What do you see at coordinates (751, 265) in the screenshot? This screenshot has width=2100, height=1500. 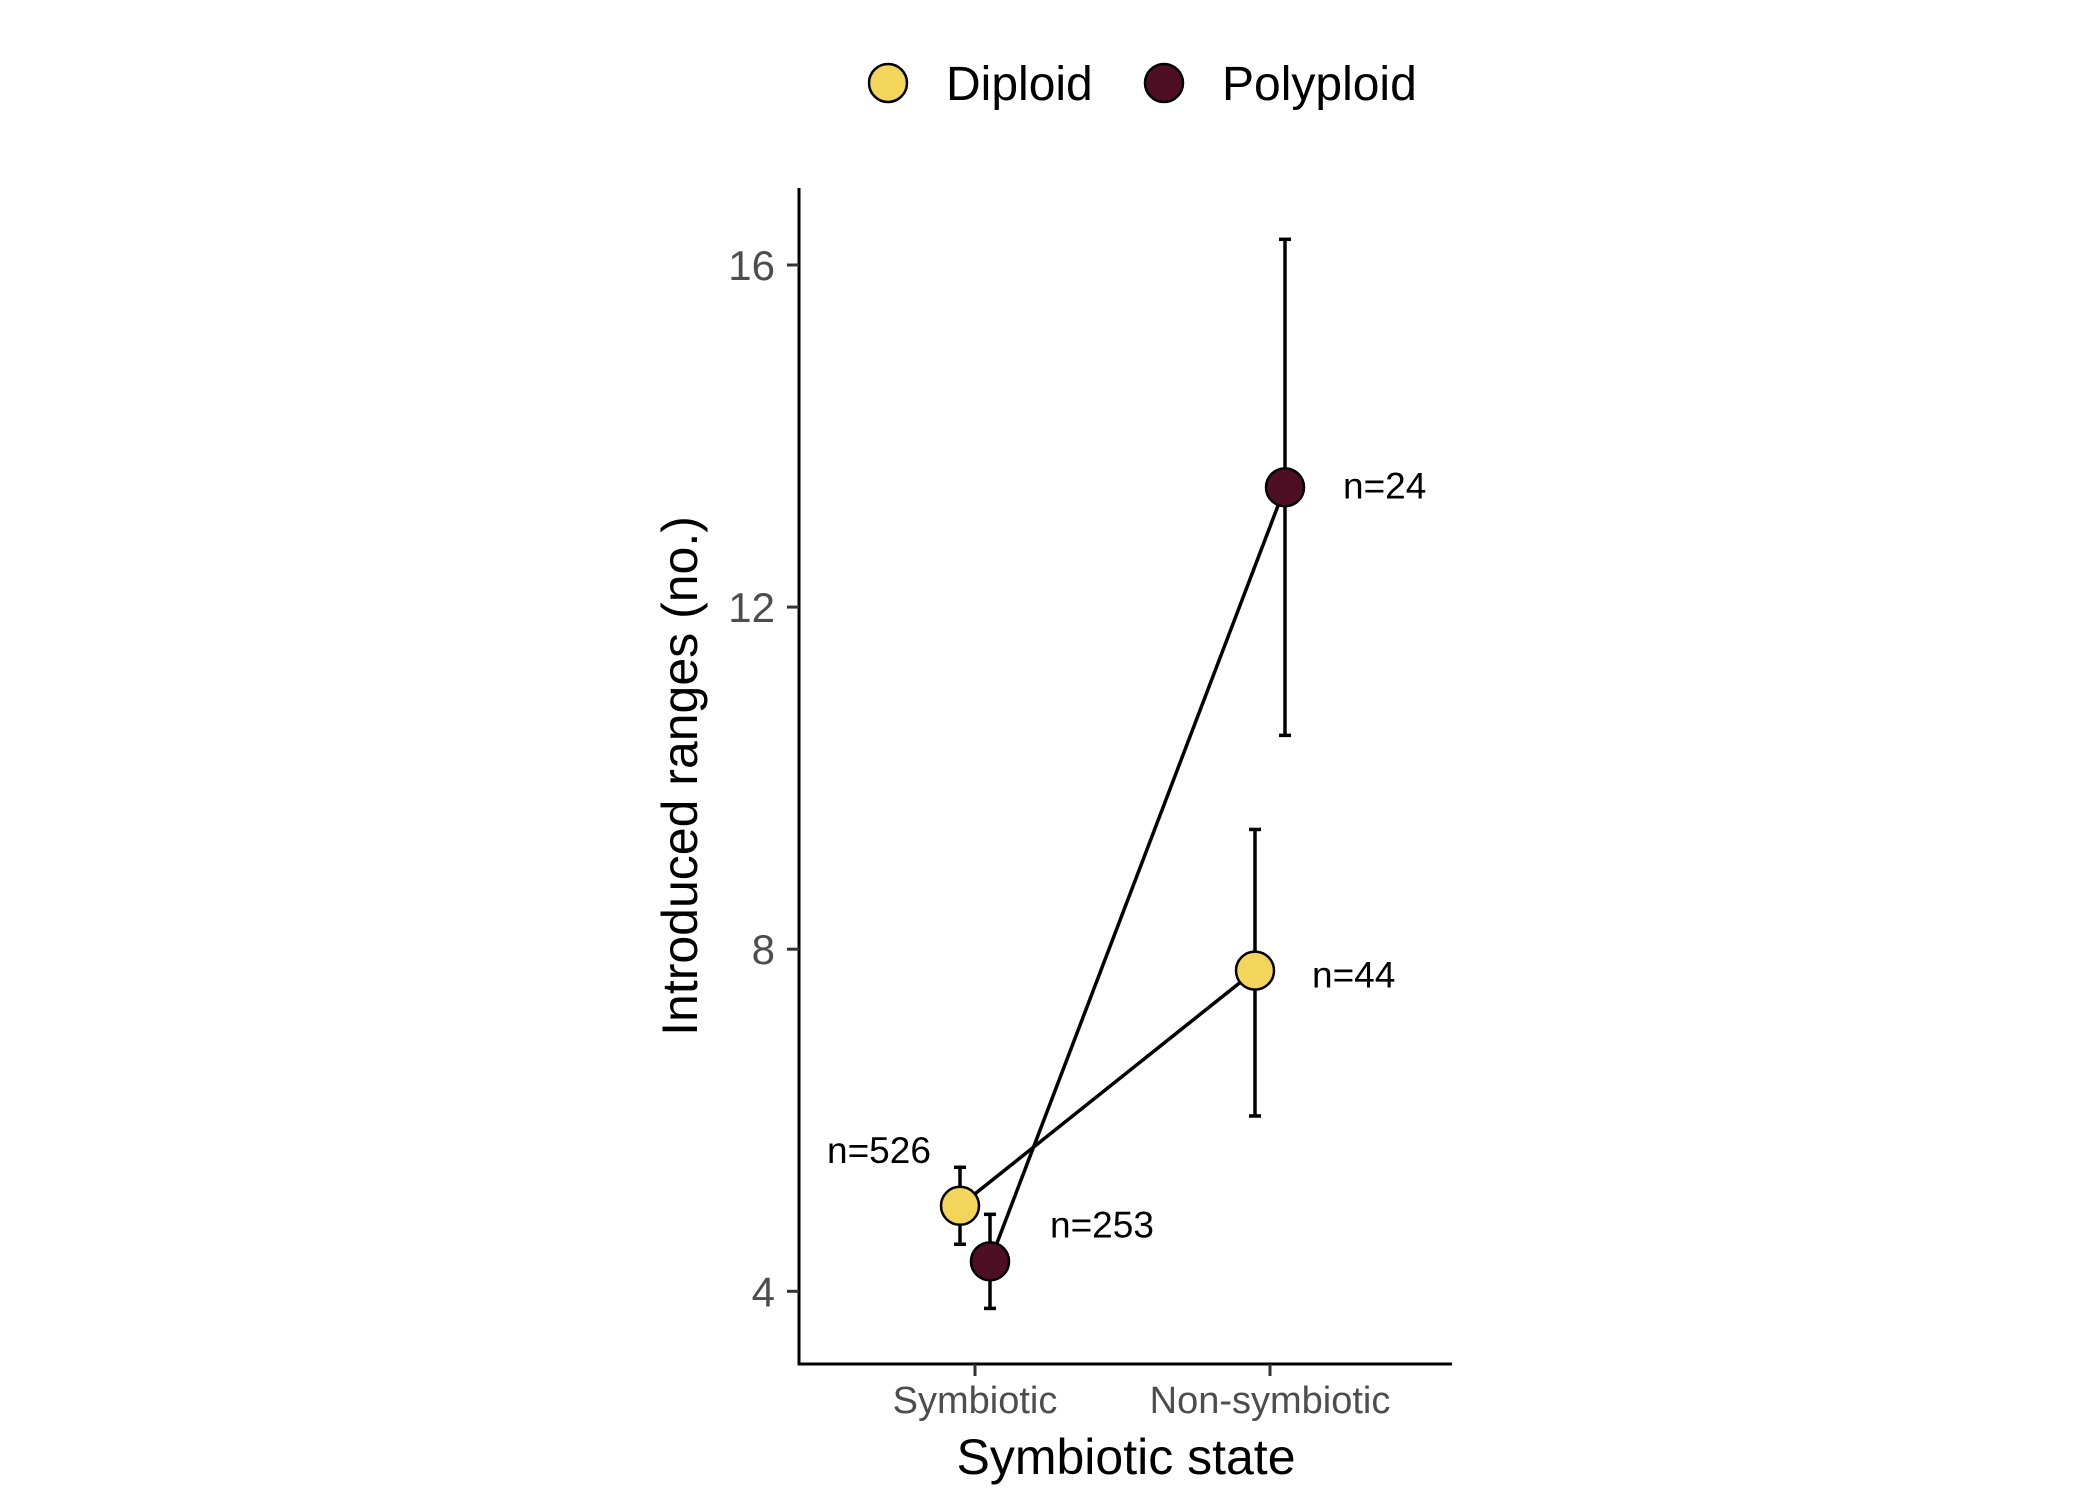 I see `y-tick-label: 16` at bounding box center [751, 265].